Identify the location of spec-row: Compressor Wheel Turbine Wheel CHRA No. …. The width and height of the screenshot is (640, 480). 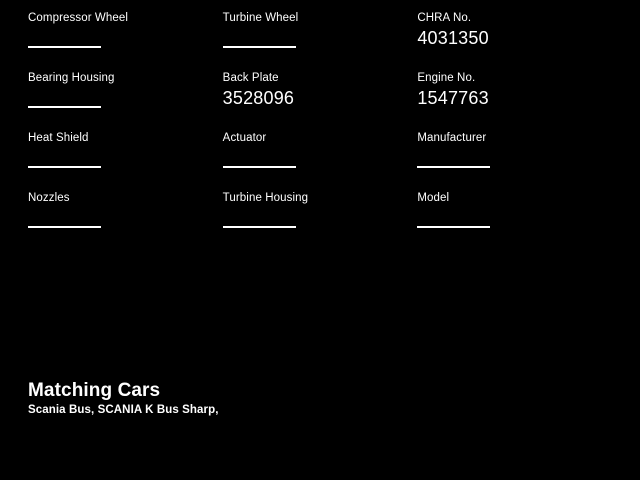
(320, 41).